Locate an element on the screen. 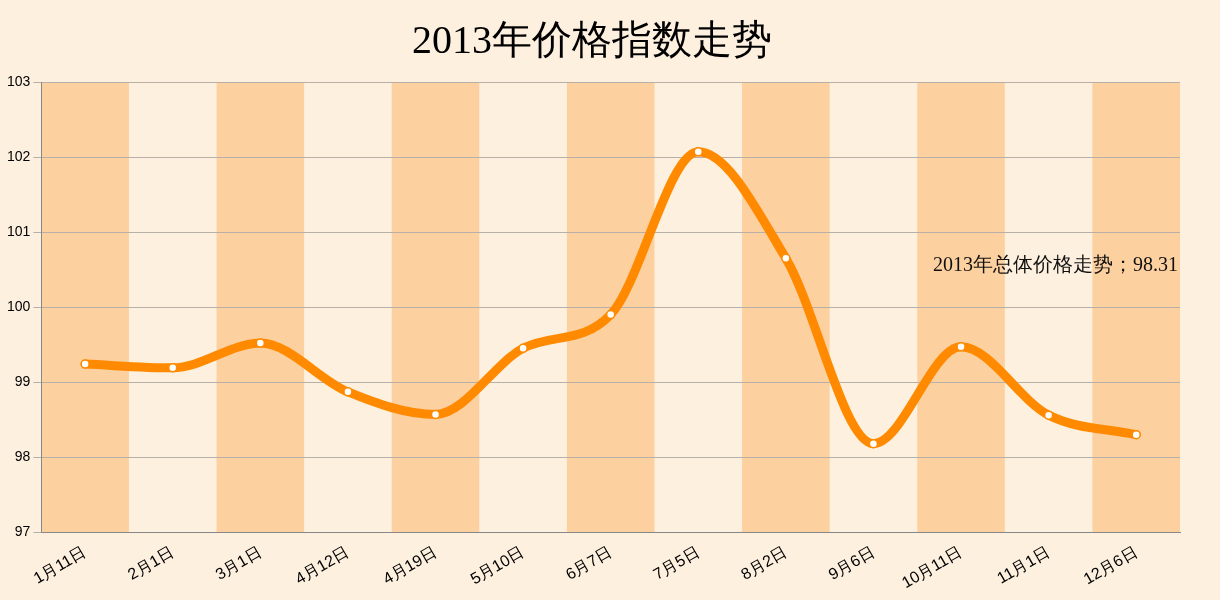 The width and height of the screenshot is (1220, 600). x-tick-label: 12月6日 is located at coordinates (1110, 565).